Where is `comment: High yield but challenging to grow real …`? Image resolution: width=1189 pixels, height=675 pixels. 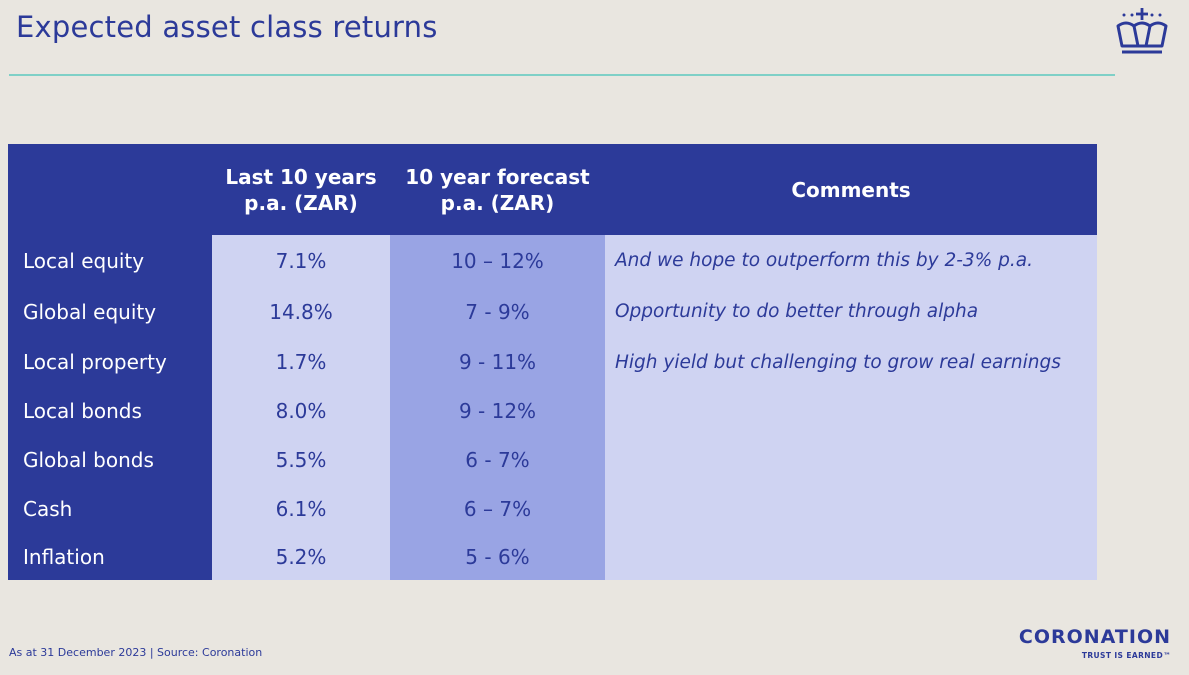
comment: High yield but challenging to grow real … is located at coordinates (851, 362).